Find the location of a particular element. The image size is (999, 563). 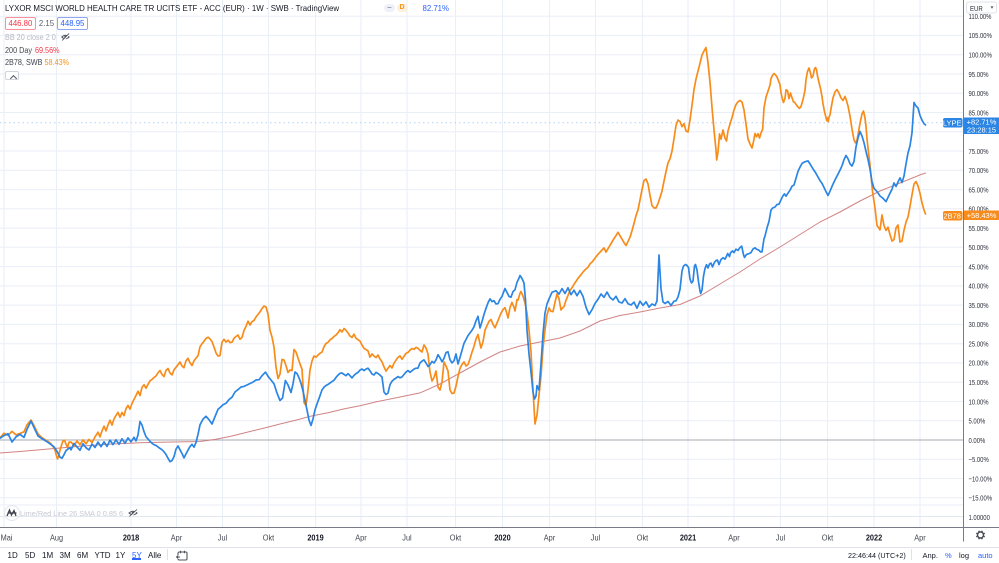

svg-text: 110.00% is located at coordinates (980, 17).